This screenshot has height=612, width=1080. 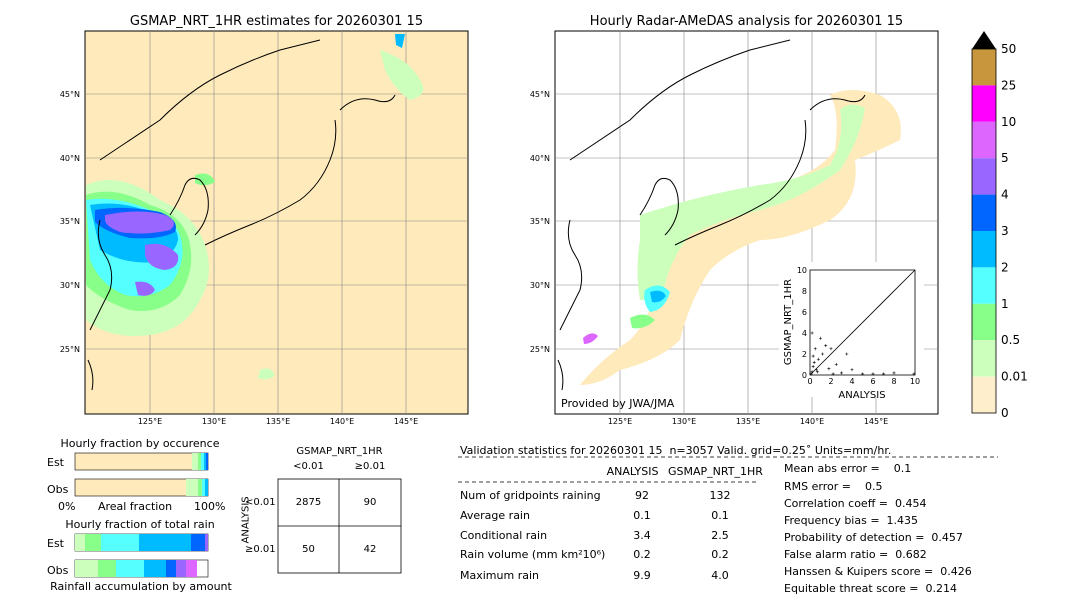 I want to click on scatter-y-tick: 8, so click(x=804, y=291).